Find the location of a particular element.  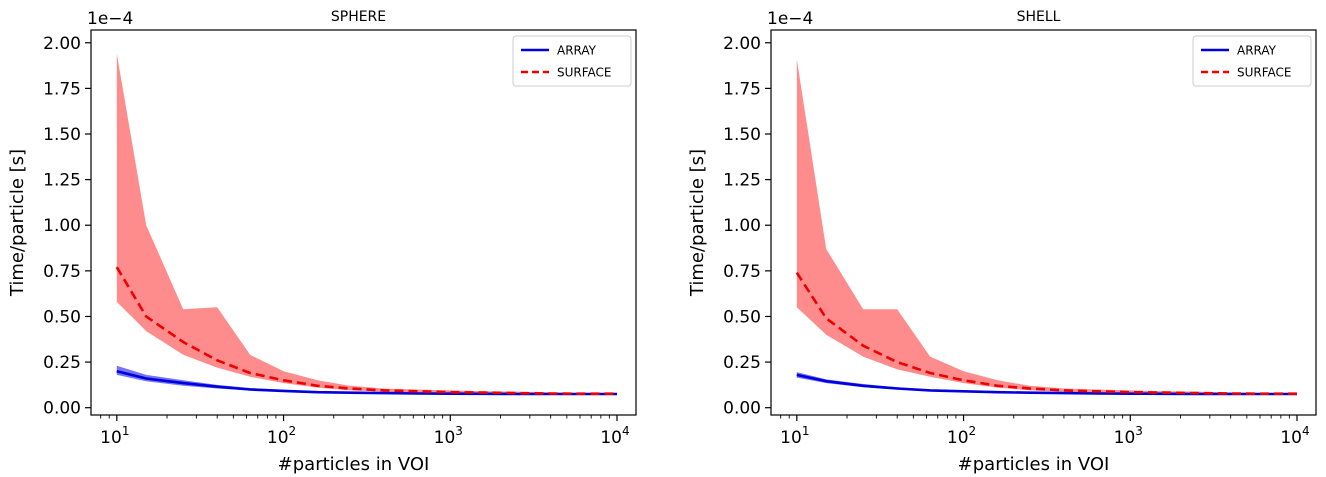

chart-title: SHELL is located at coordinates (1039, 17).